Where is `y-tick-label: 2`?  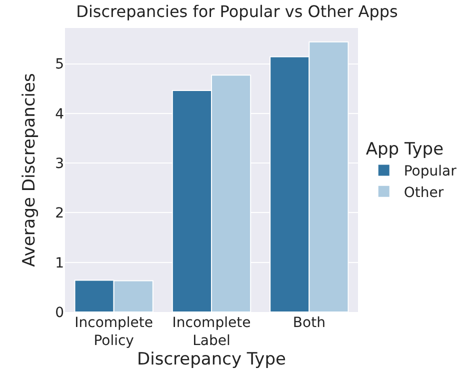
y-tick-label: 2 is located at coordinates (59, 214).